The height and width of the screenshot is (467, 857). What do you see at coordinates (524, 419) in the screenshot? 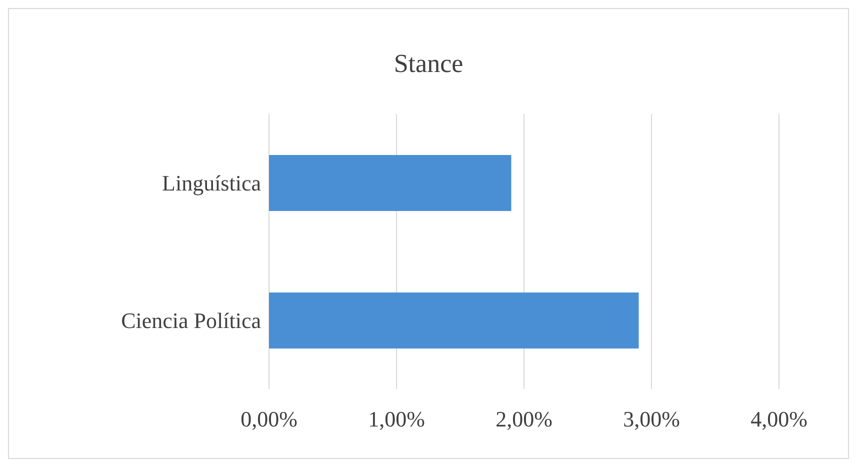
I see `x-tick-label: 2,00%` at bounding box center [524, 419].